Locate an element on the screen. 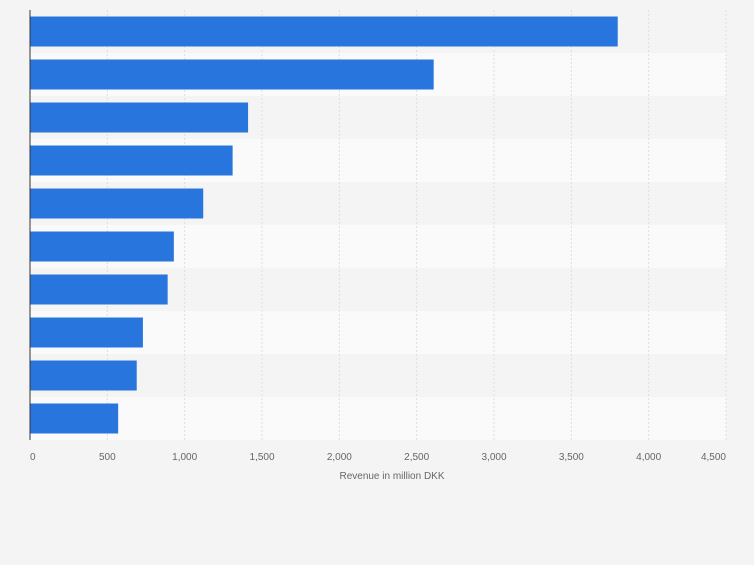  x-tick-label: 1,000 is located at coordinates (184, 457).